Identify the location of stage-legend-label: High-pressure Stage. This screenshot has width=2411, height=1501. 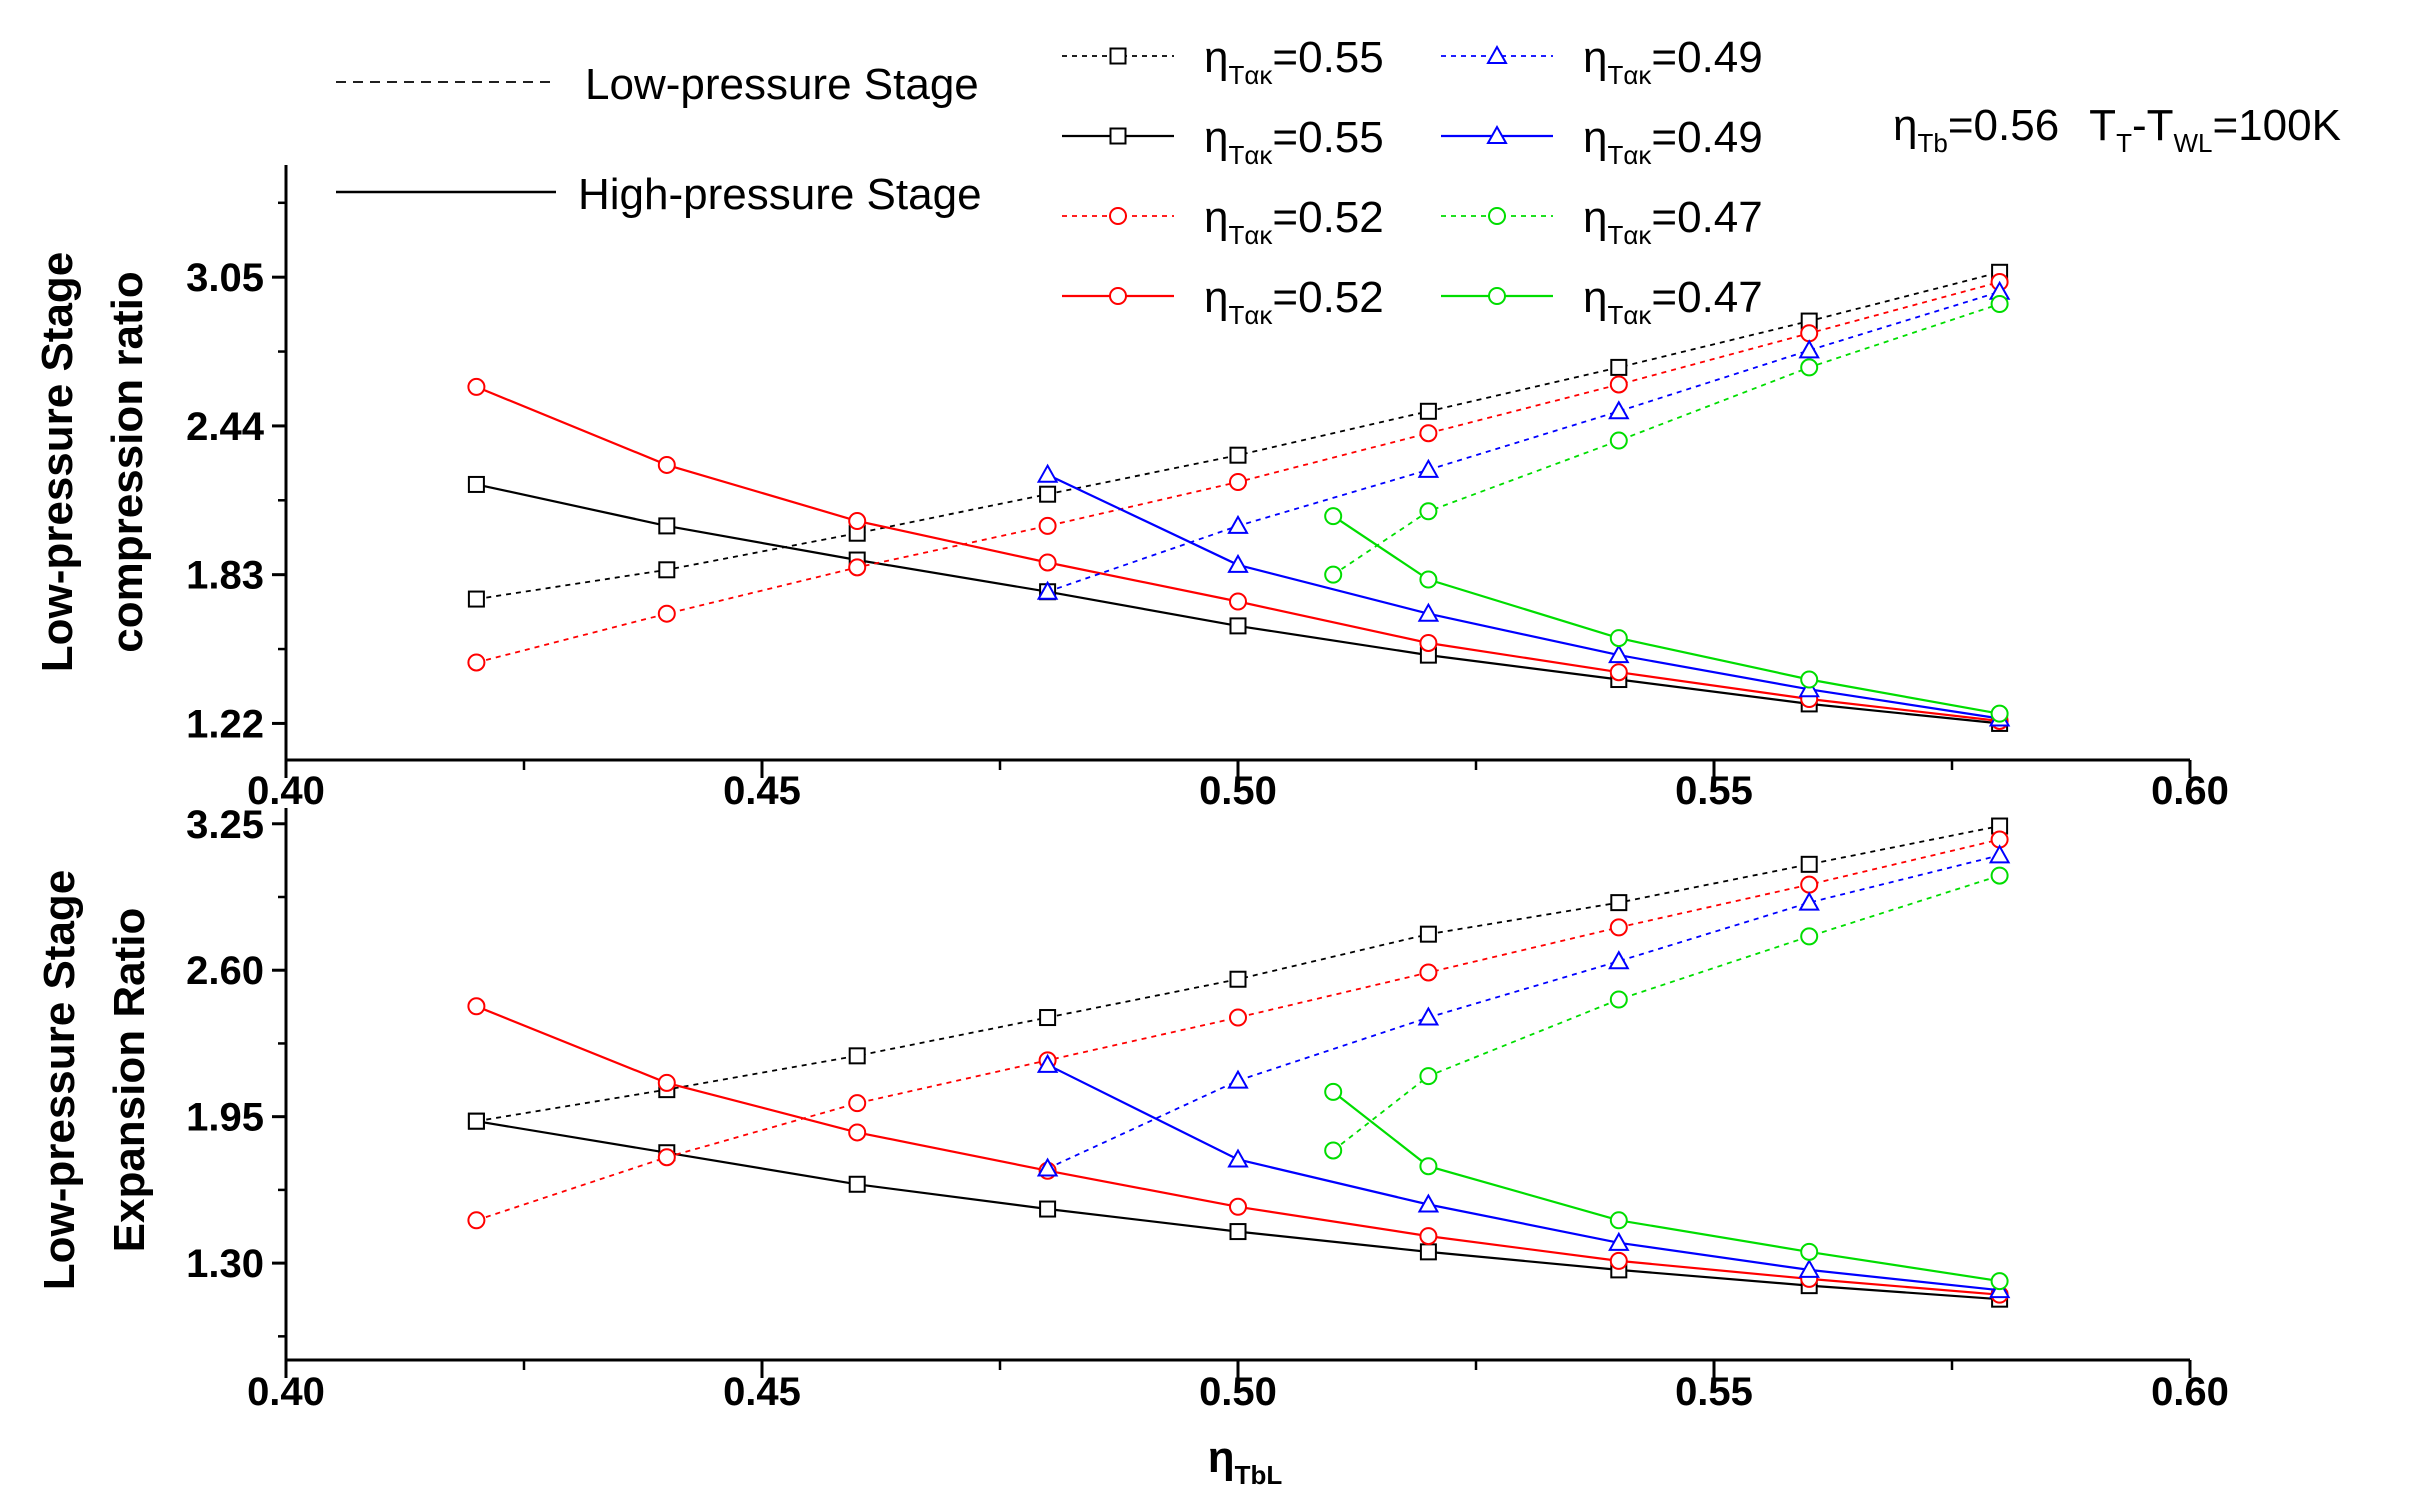
(780, 194).